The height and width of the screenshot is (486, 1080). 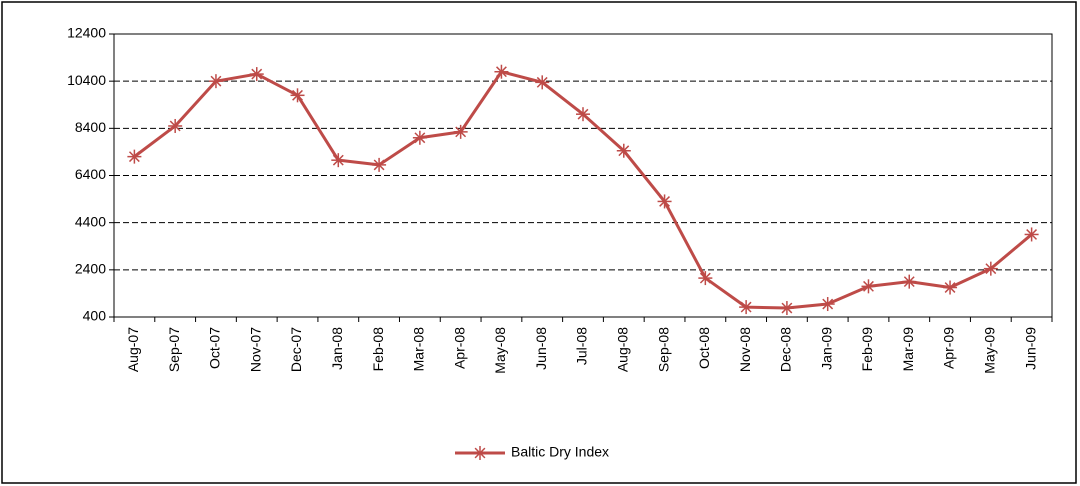 I want to click on legend-item: Baltic Dry Index, so click(x=532, y=452).